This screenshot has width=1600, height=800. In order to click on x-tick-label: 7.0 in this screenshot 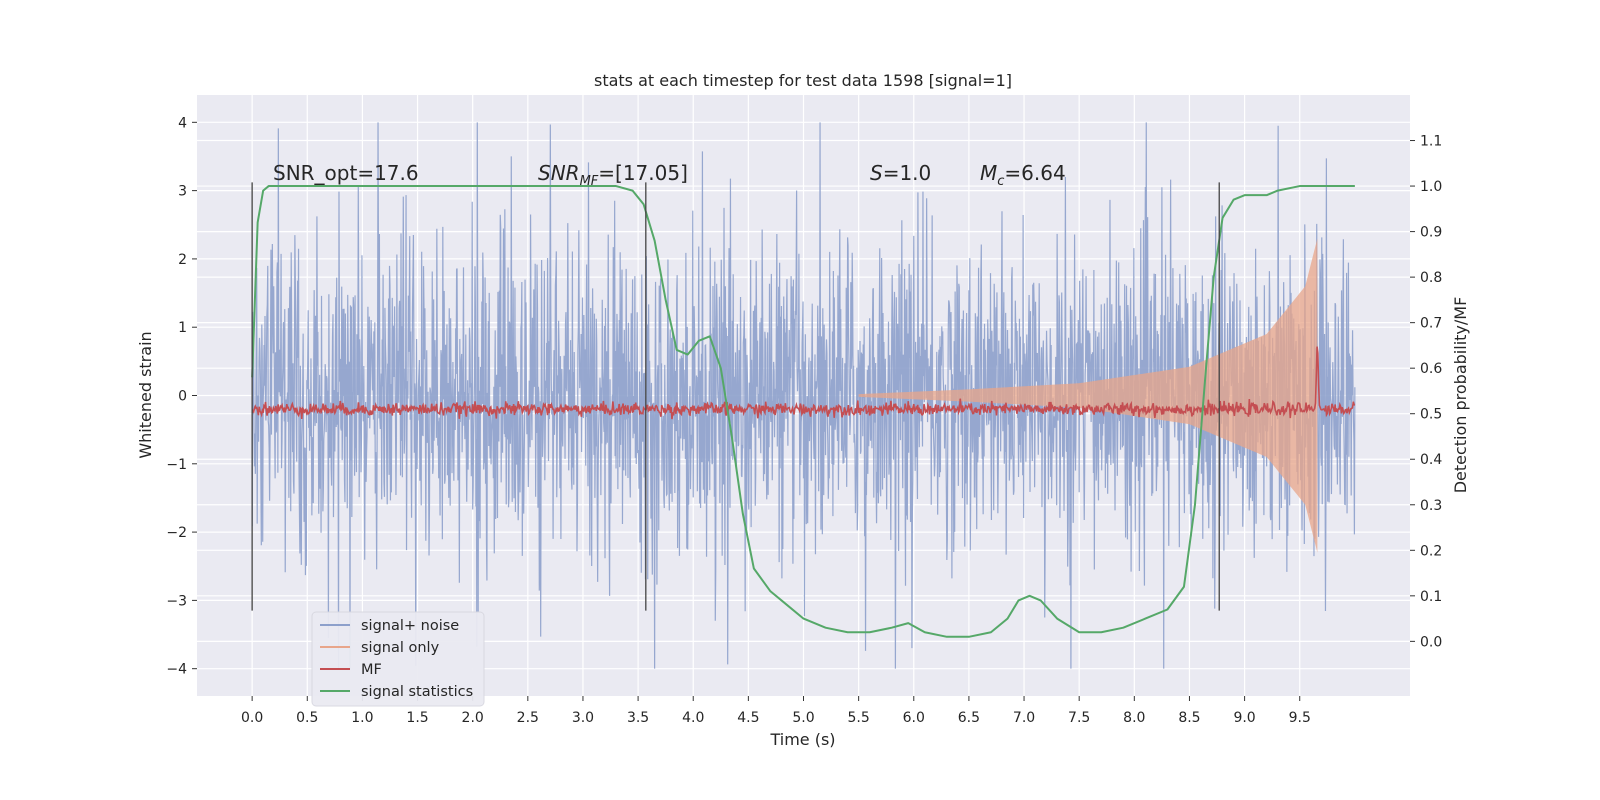, I will do `click(1024, 718)`.